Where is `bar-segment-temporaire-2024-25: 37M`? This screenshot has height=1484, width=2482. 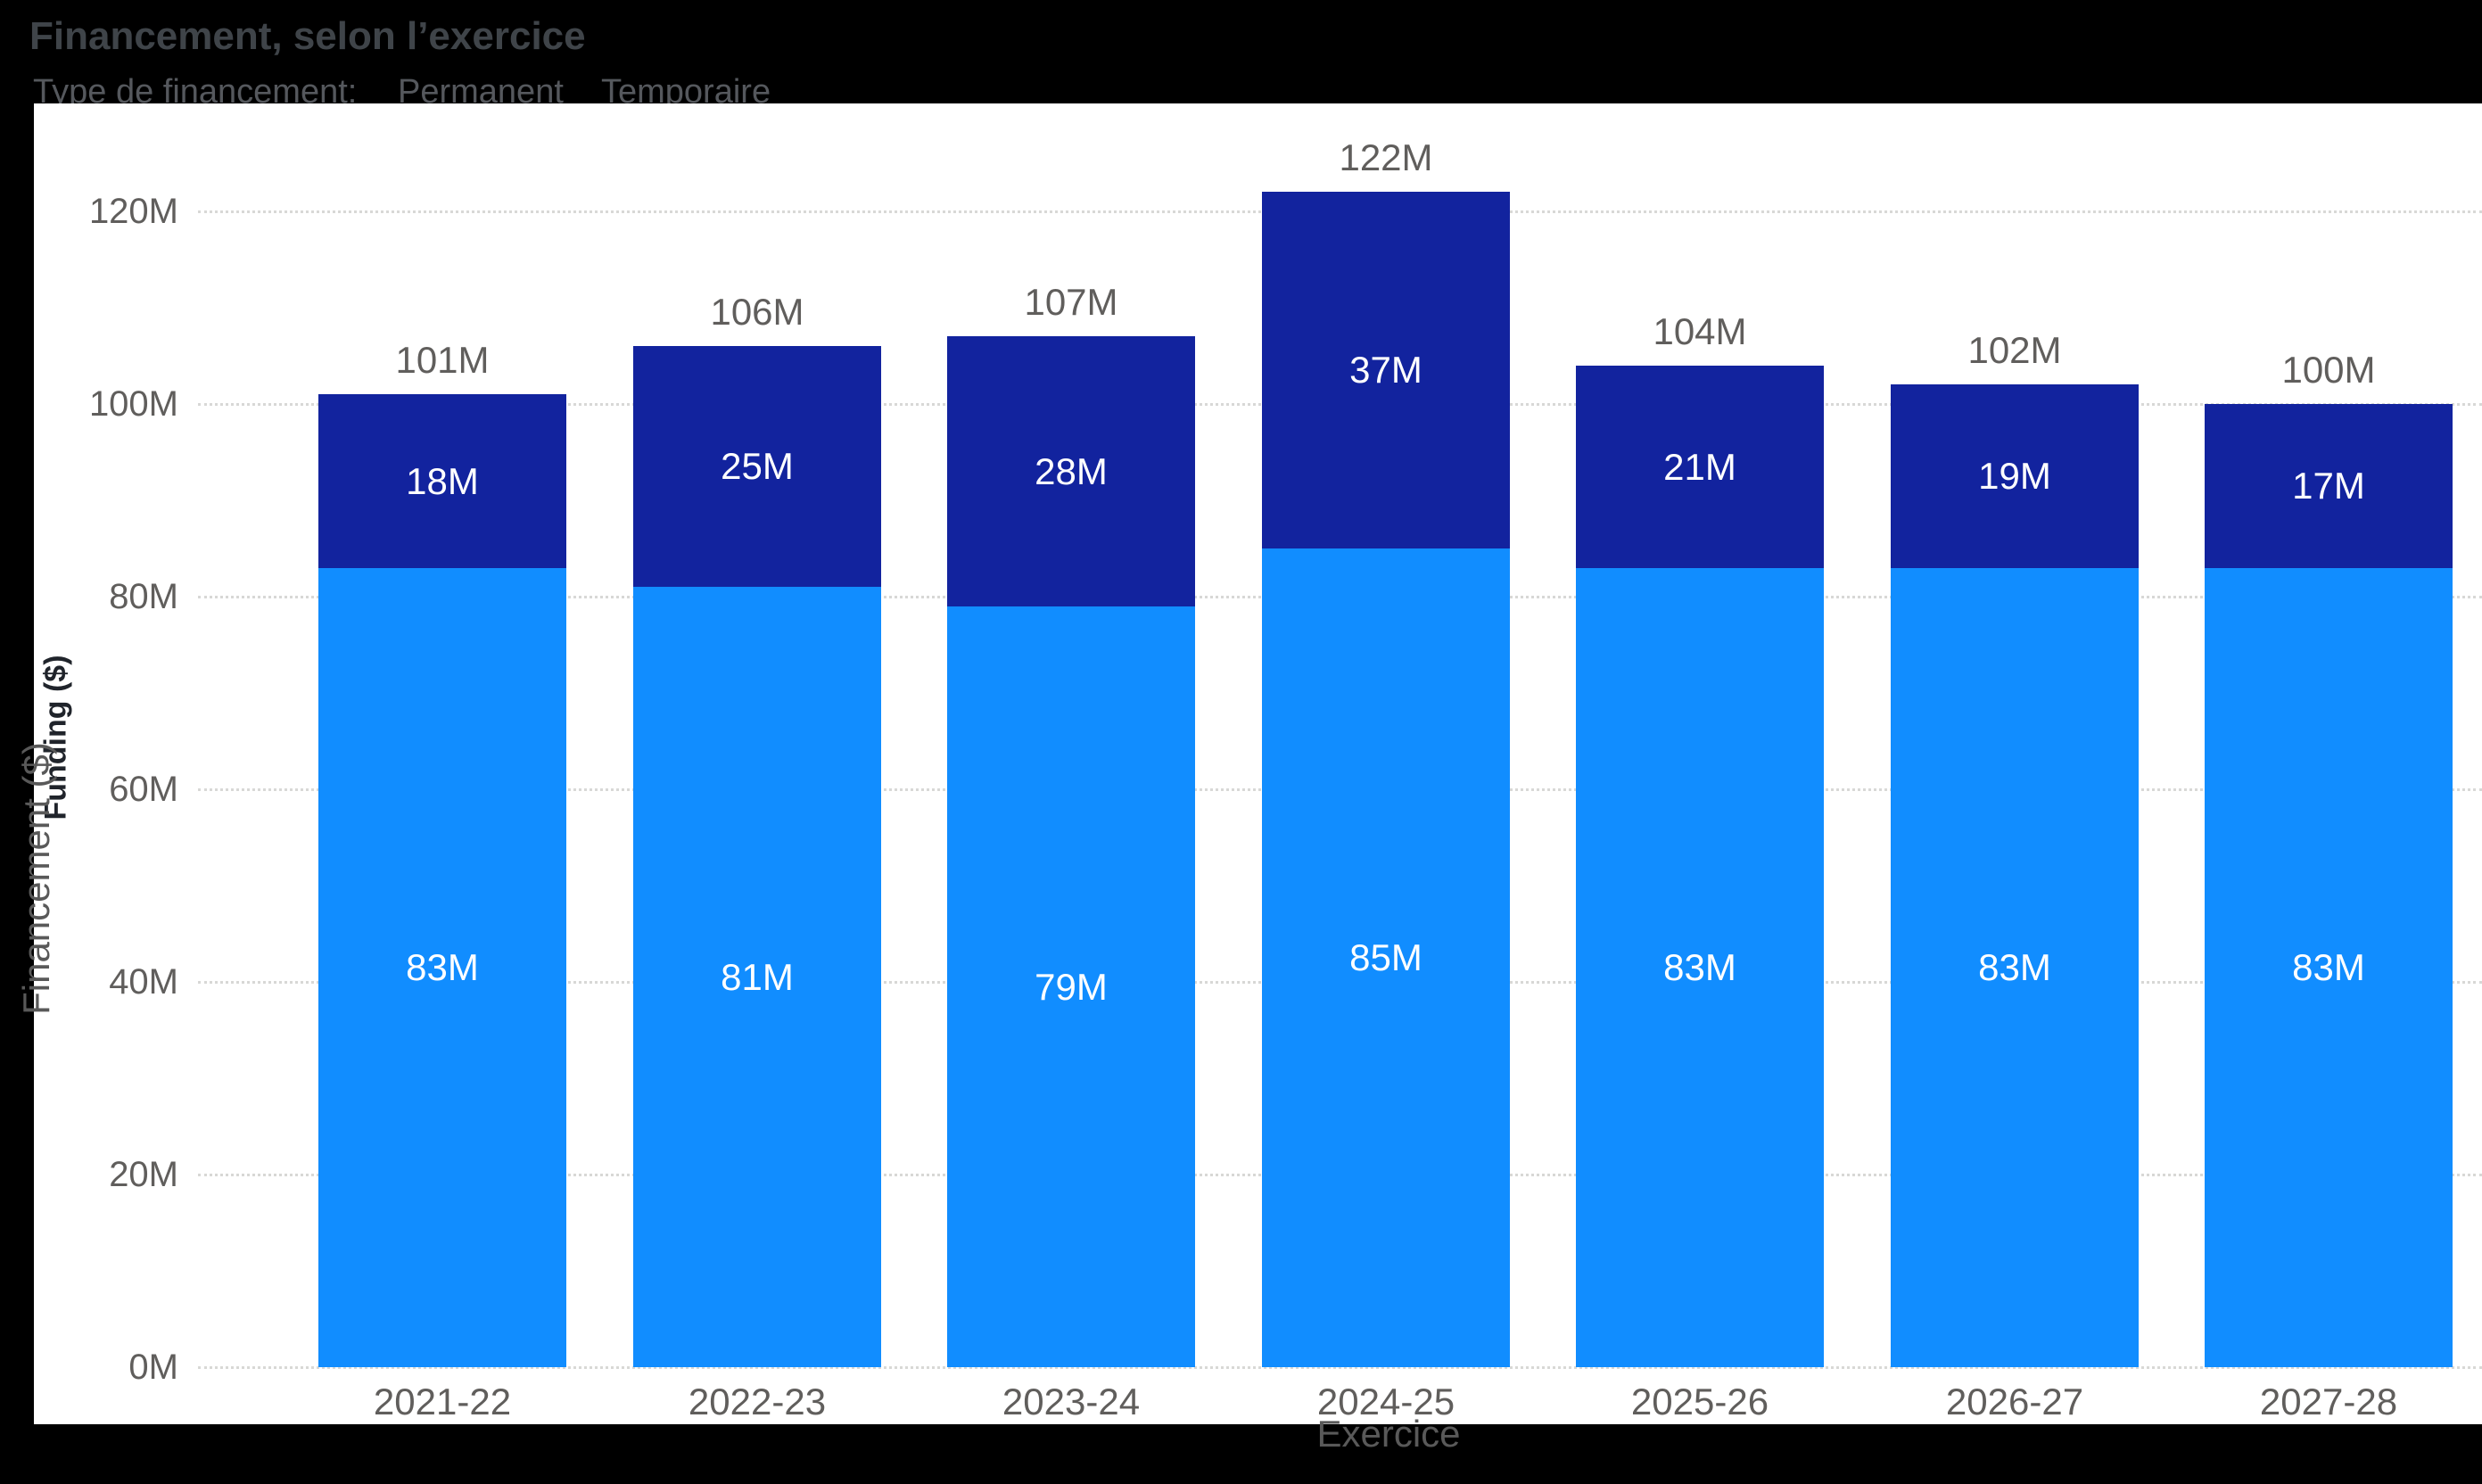
bar-segment-temporaire-2024-25: 37M is located at coordinates (1386, 370).